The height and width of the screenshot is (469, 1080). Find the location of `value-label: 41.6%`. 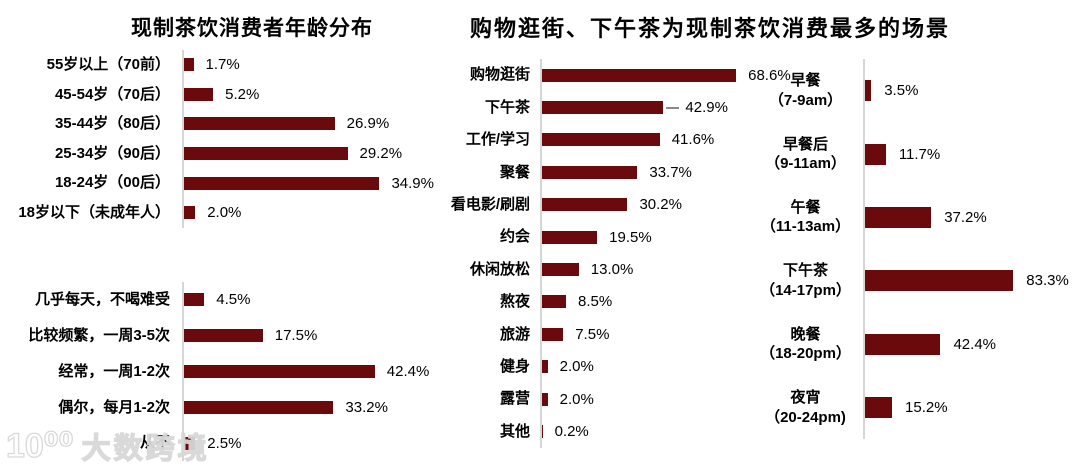

value-label: 41.6% is located at coordinates (693, 140).